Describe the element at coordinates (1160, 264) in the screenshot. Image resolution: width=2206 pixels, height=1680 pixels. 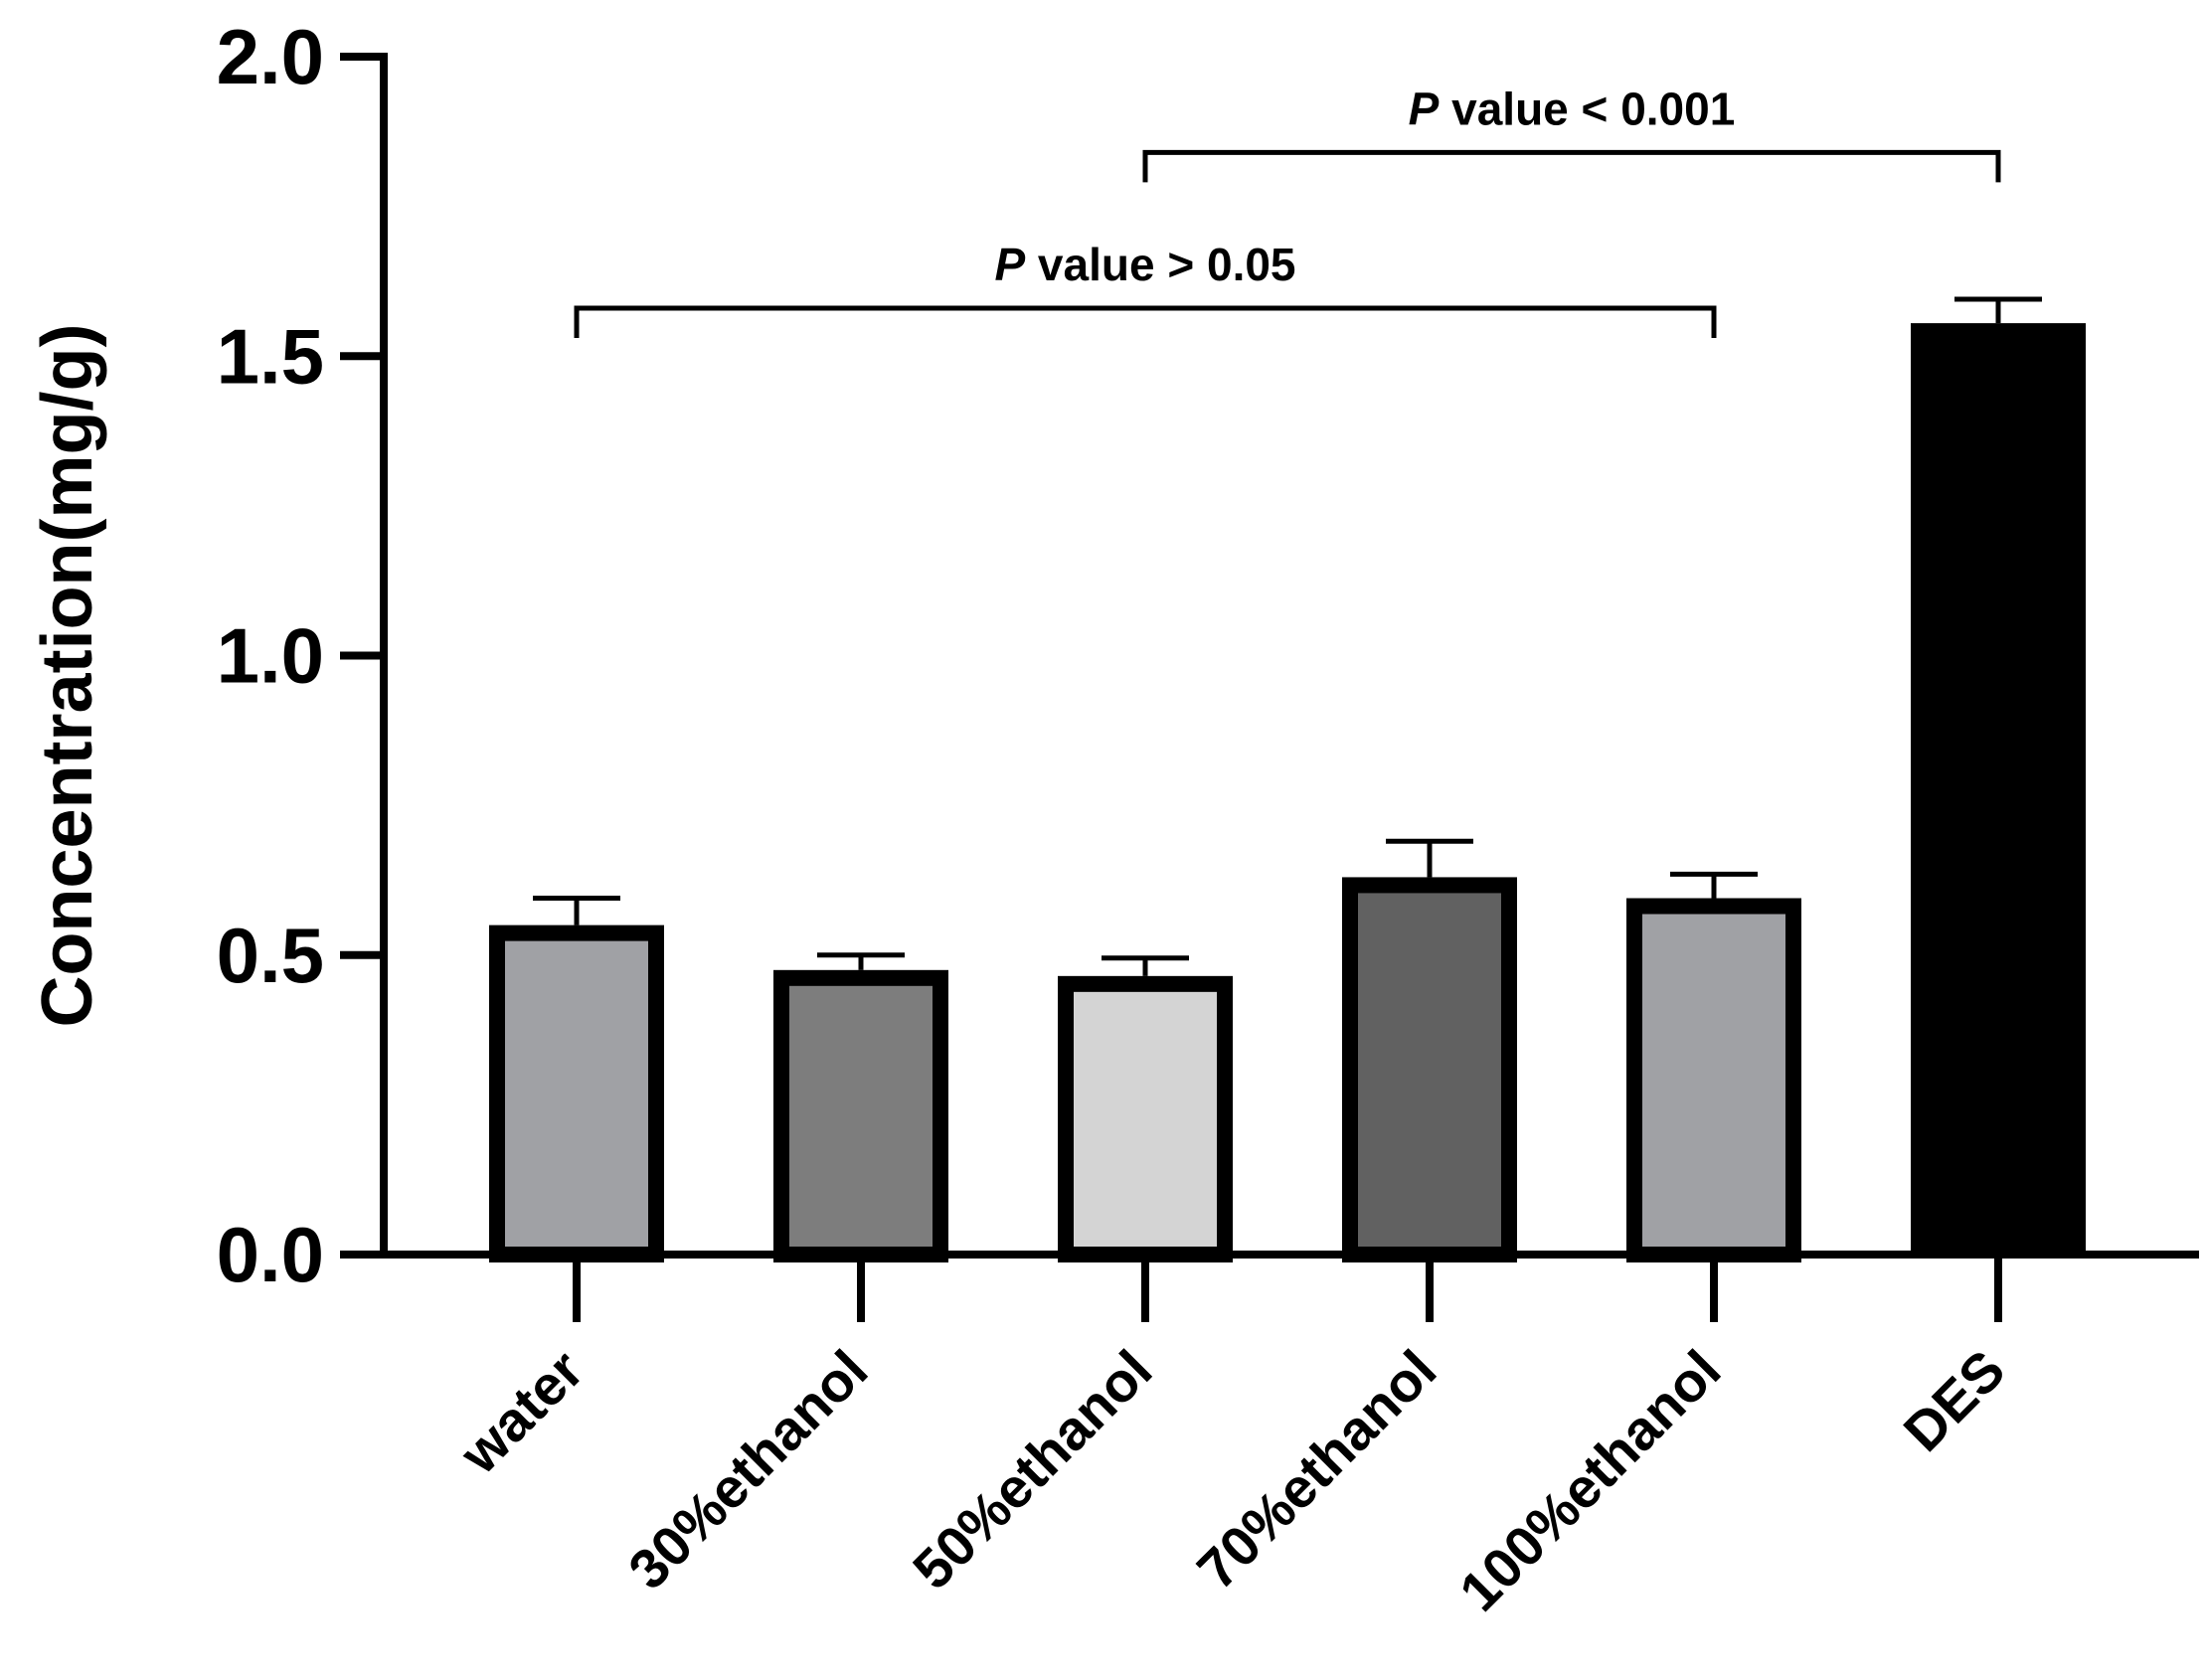
I see `p-value-text: value > 0.05` at that location.